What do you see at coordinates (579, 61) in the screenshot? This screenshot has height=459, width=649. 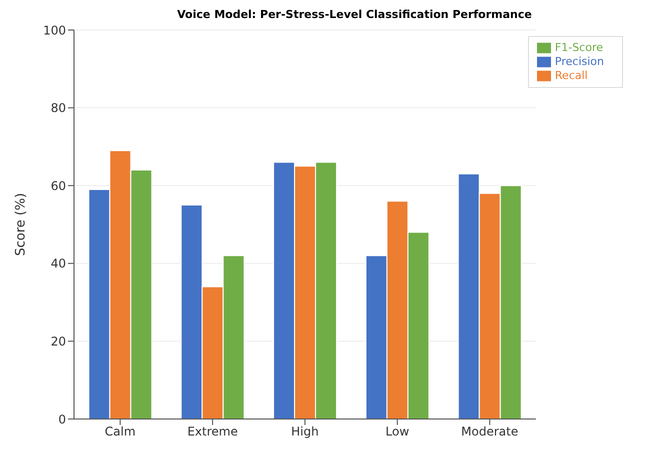 I see `legend-label: Precision` at bounding box center [579, 61].